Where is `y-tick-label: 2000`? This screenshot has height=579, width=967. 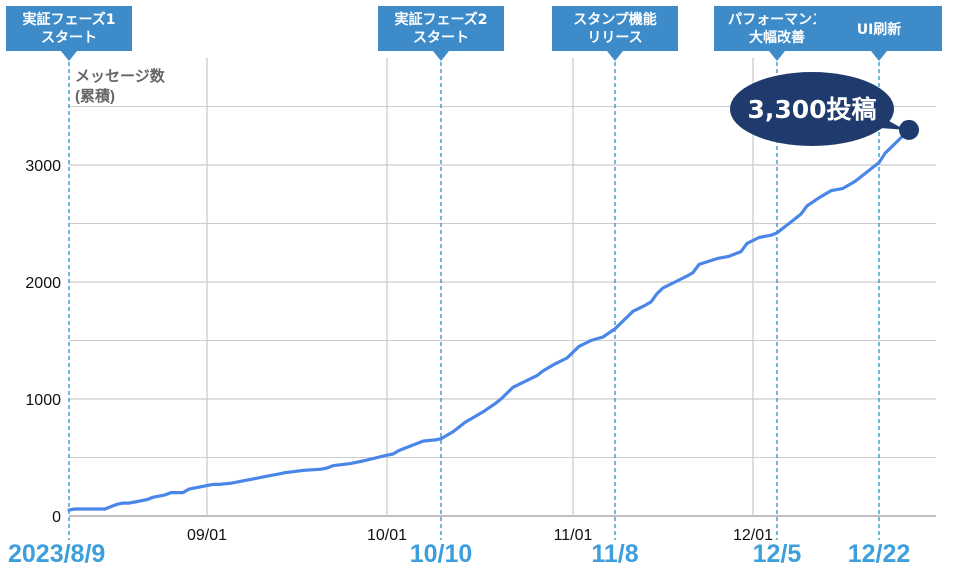
y-tick-label: 2000 is located at coordinates (43, 283).